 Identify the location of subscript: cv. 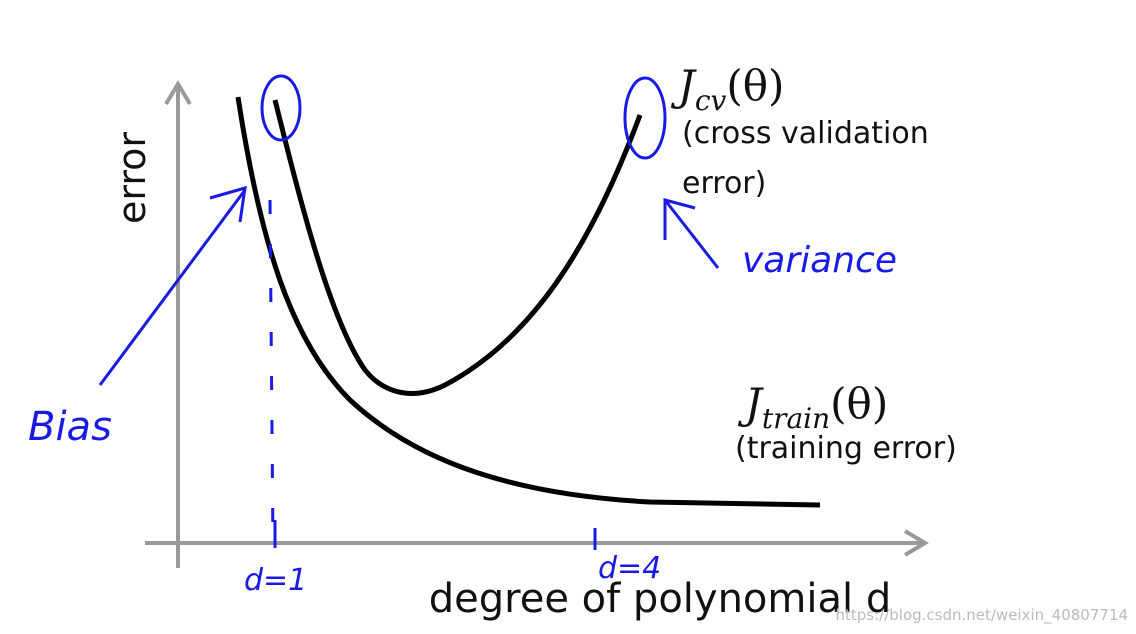
(711, 100).